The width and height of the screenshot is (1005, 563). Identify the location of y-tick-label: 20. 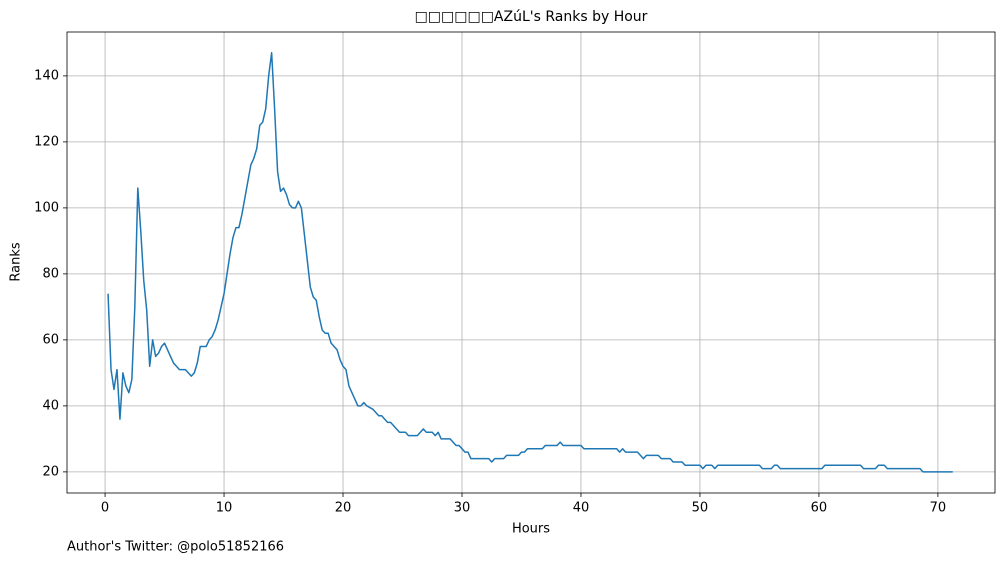
(50, 471).